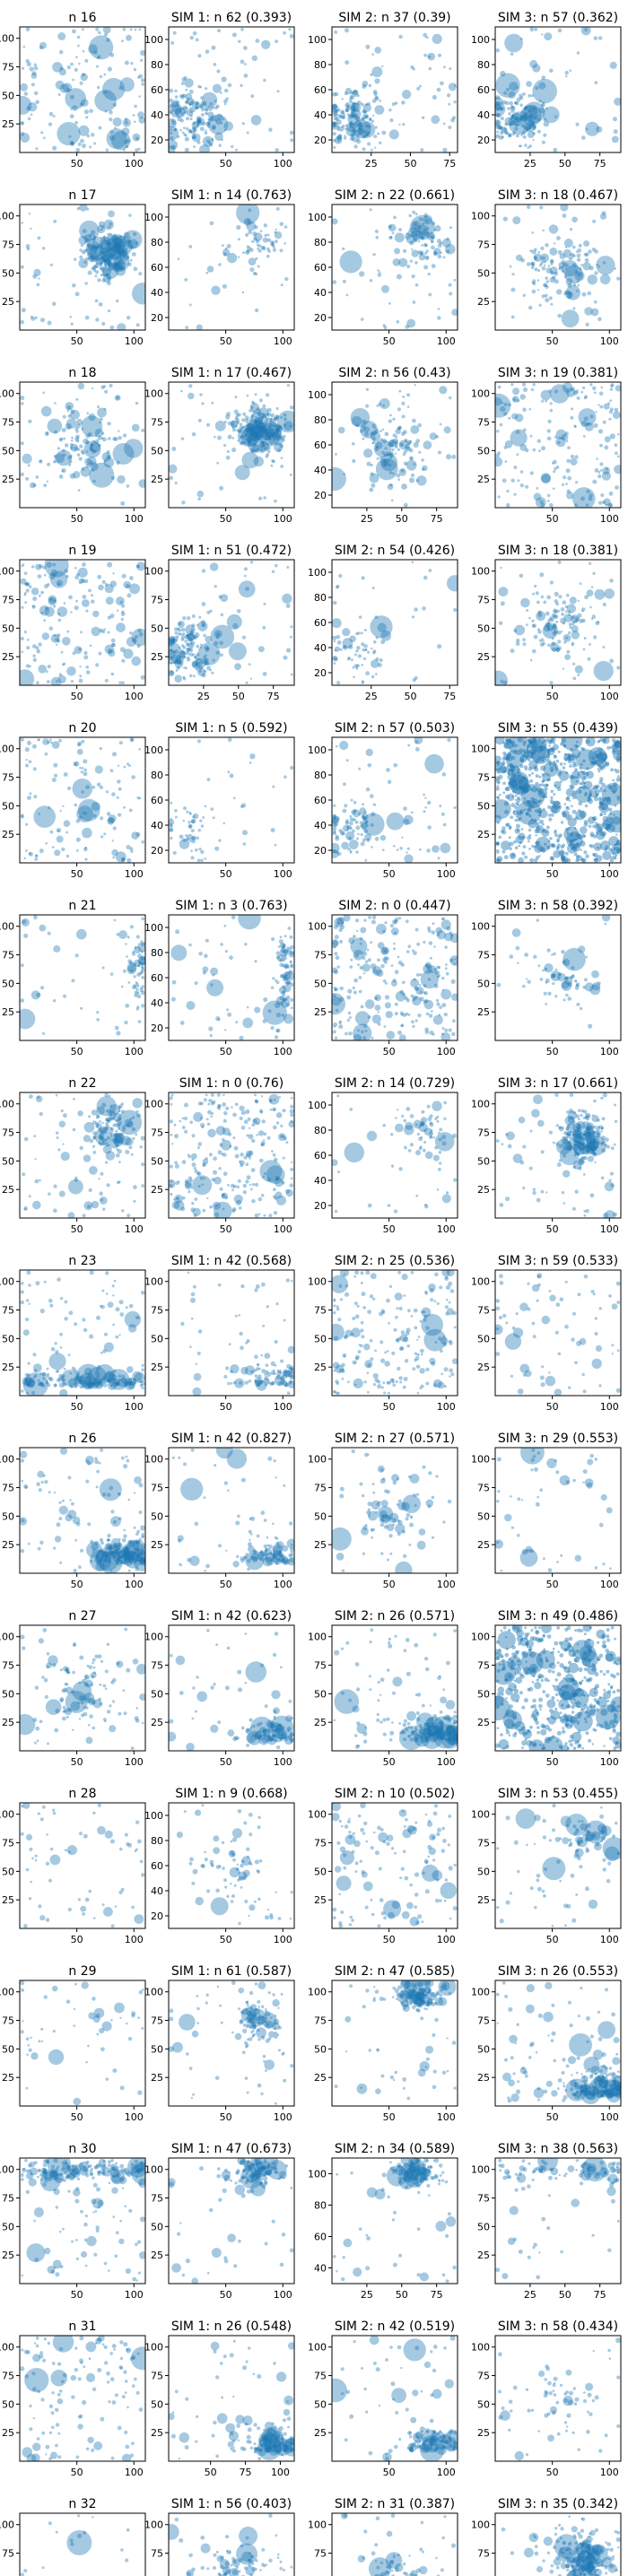 The height and width of the screenshot is (2576, 628). Describe the element at coordinates (157, 657) in the screenshot. I see `y-tick-label: 25` at that location.